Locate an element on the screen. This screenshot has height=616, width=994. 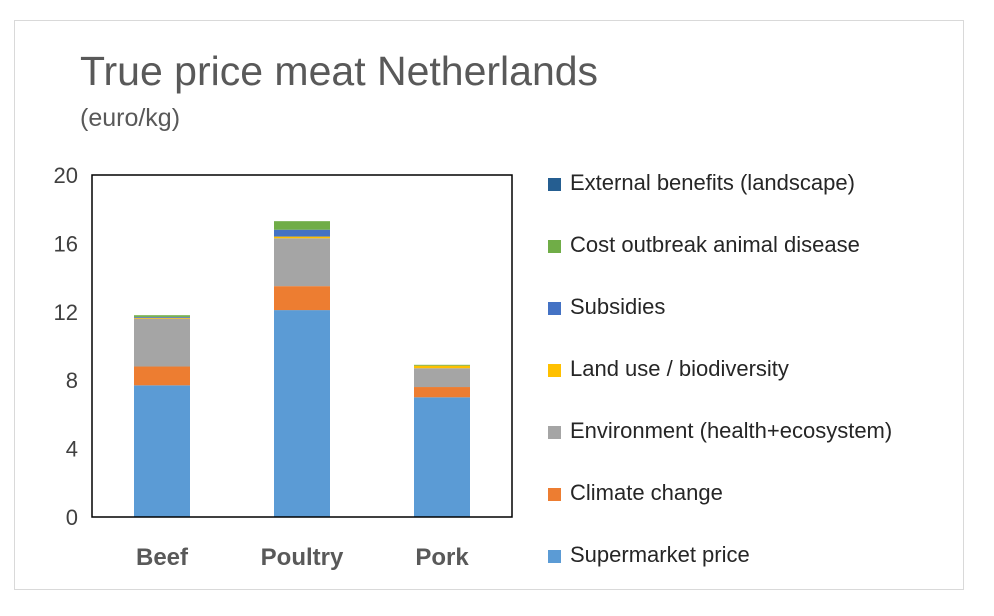
chart-title: True price meat Netherlands is located at coordinates (339, 71).